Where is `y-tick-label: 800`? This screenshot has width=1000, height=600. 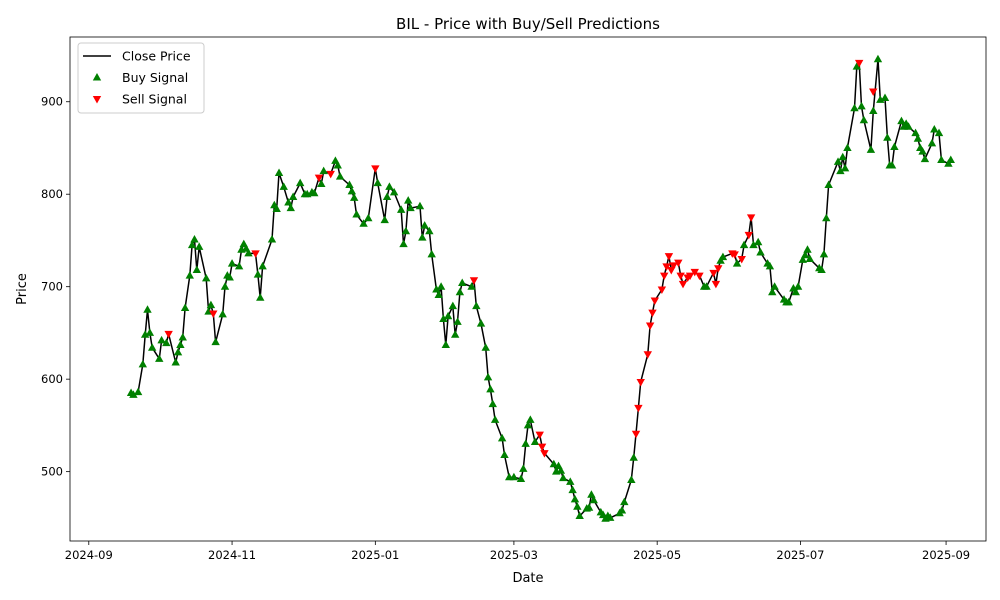
y-tick-label: 800 is located at coordinates (52, 194).